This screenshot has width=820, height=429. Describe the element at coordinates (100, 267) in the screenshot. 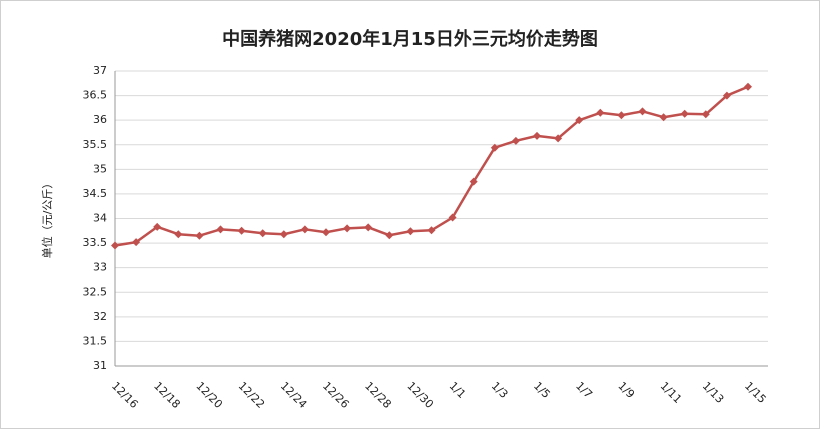

I see `y-tick-label: 33` at that location.